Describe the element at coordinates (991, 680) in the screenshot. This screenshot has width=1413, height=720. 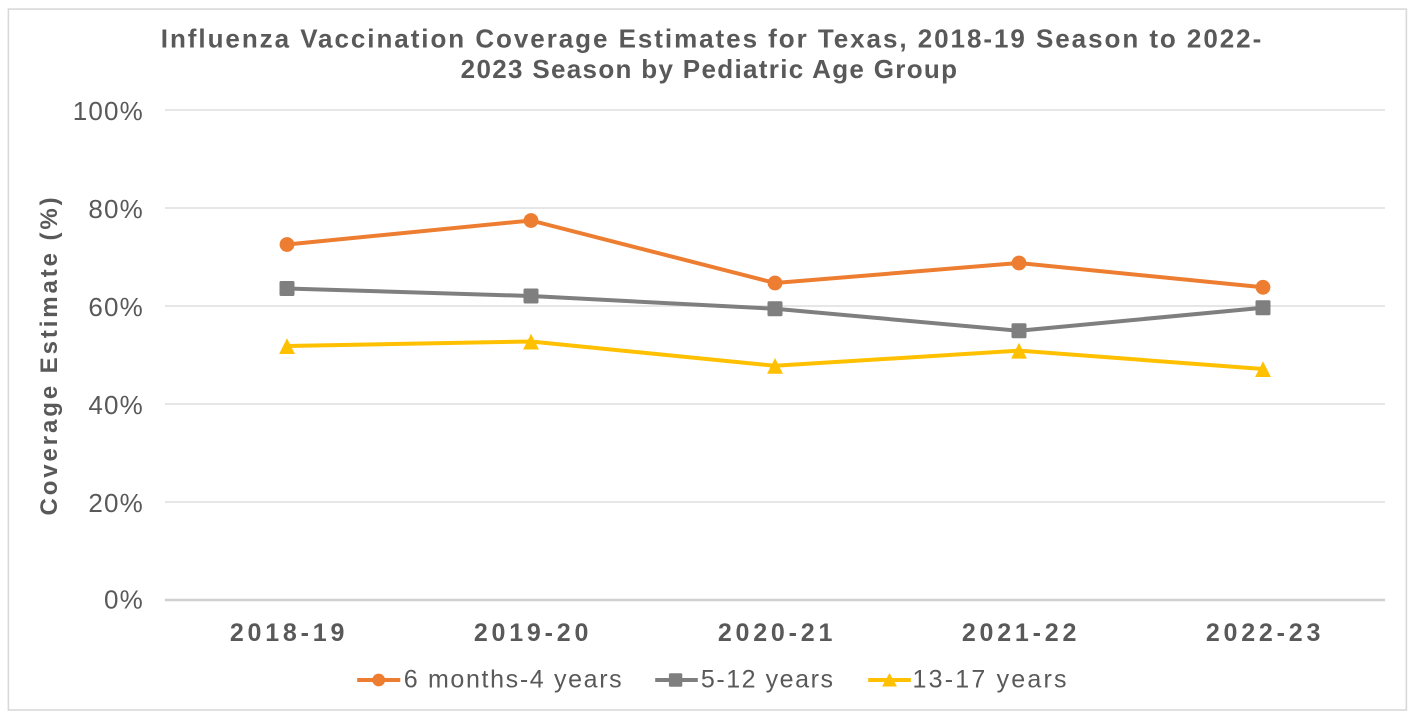
I see `svg-text: 13-17 years` at that location.